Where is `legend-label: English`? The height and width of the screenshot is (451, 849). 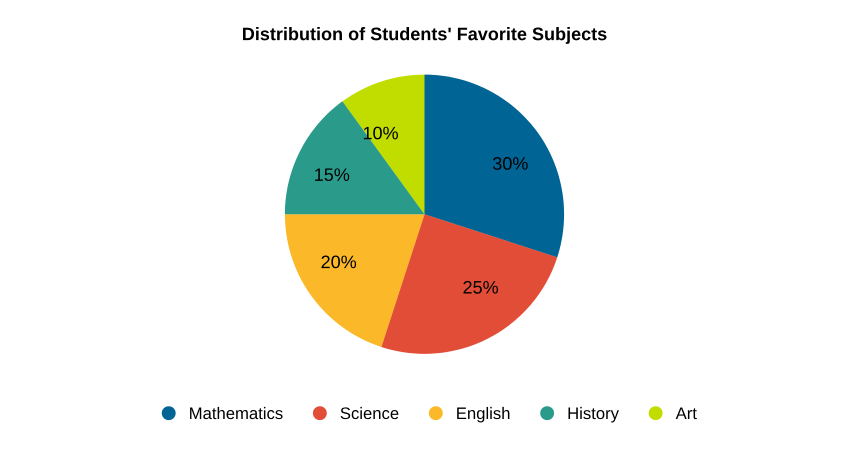
legend-label: English is located at coordinates (483, 414).